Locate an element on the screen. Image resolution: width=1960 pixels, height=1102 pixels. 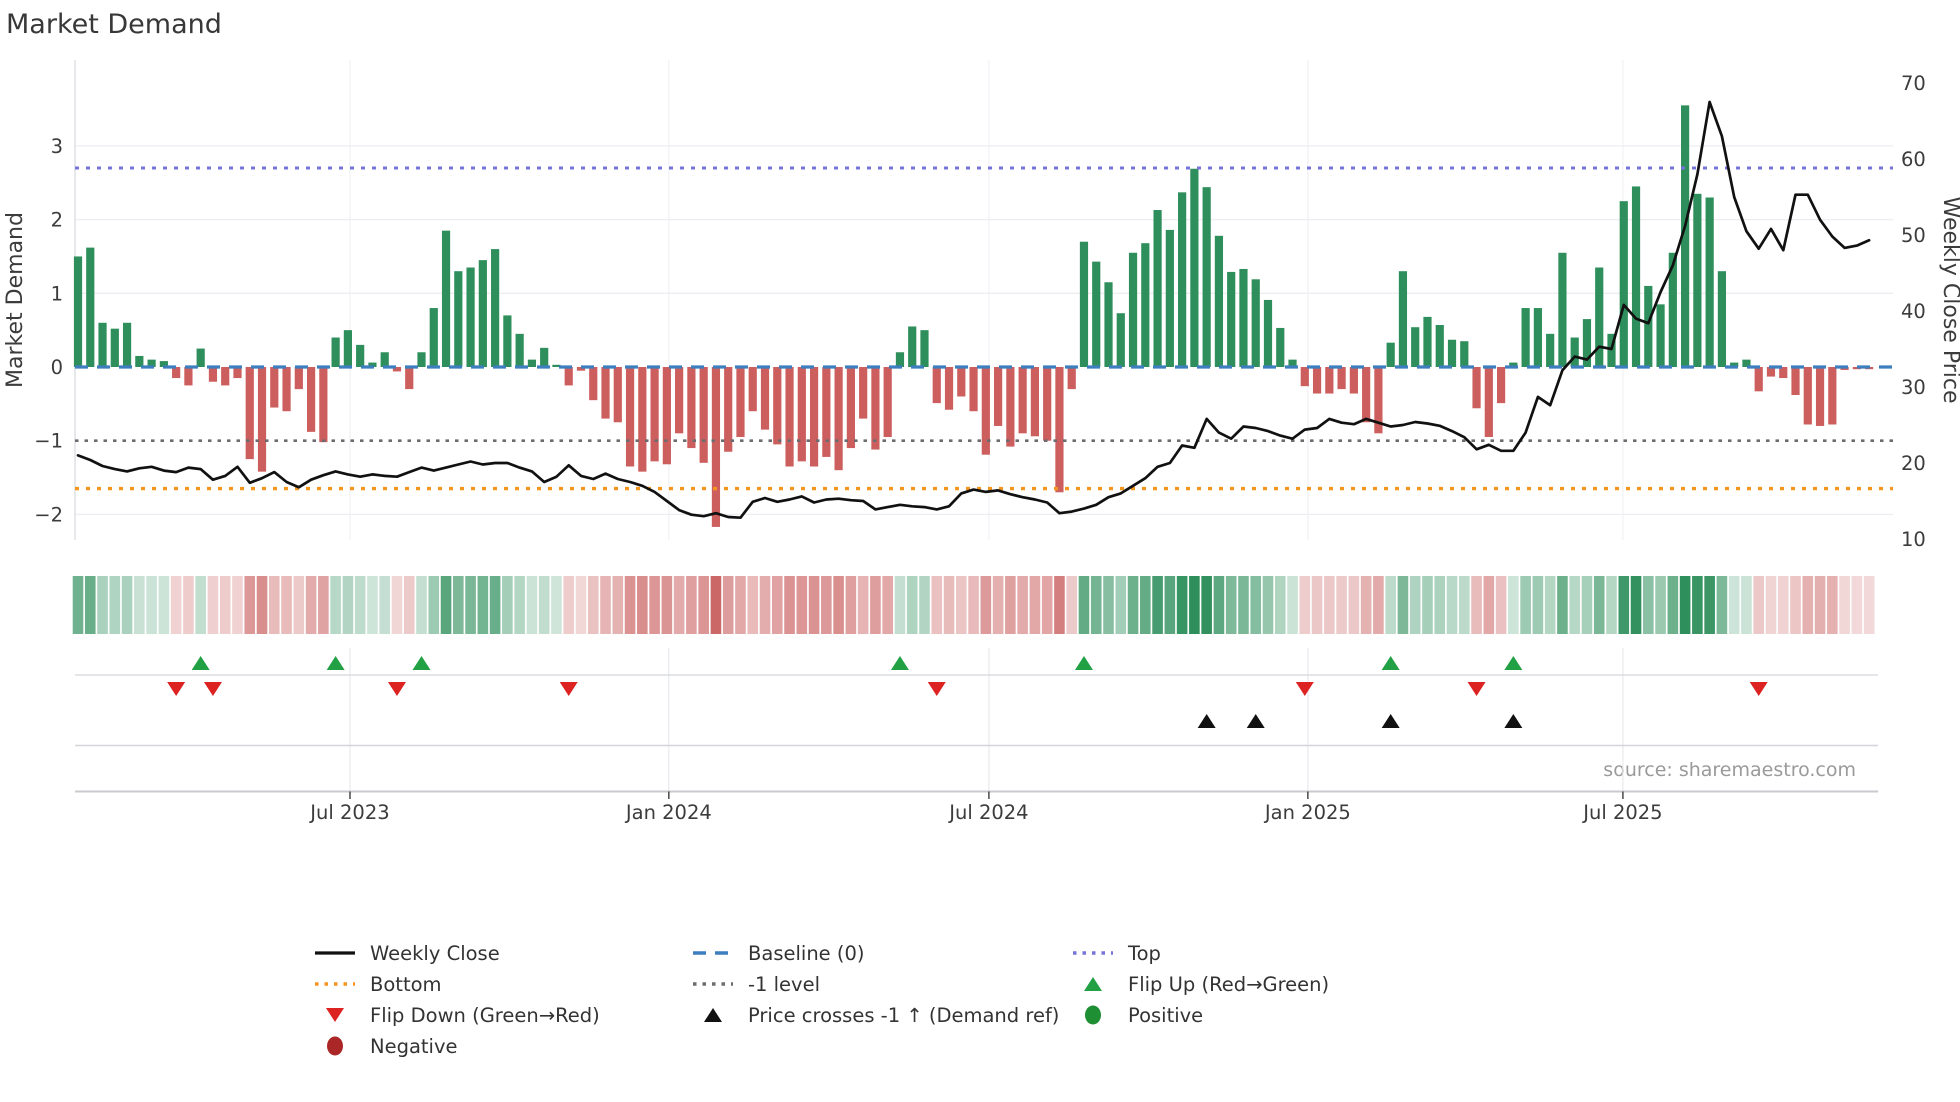
legend-triangle-up-swatch is located at coordinates (713, 1015).